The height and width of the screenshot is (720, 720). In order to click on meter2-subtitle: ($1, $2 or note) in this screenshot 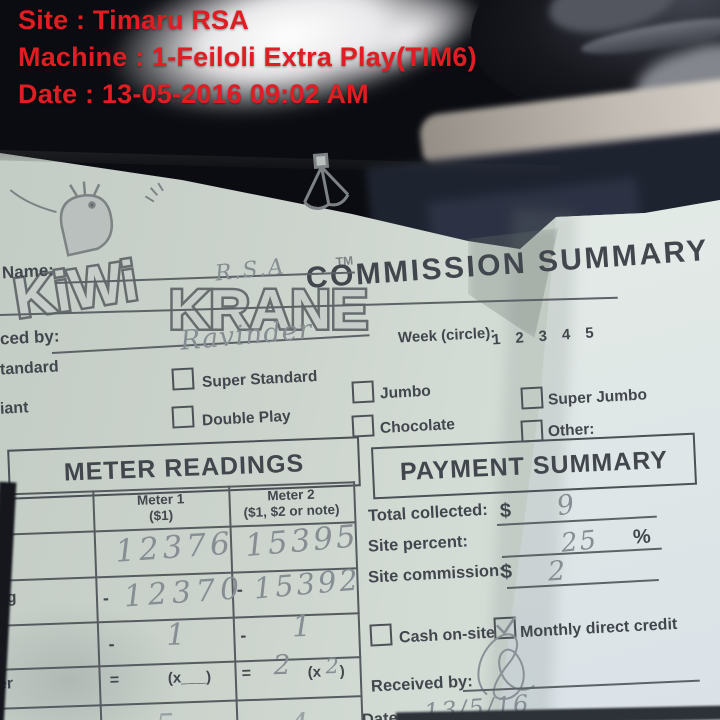, I will do `click(291, 511)`.